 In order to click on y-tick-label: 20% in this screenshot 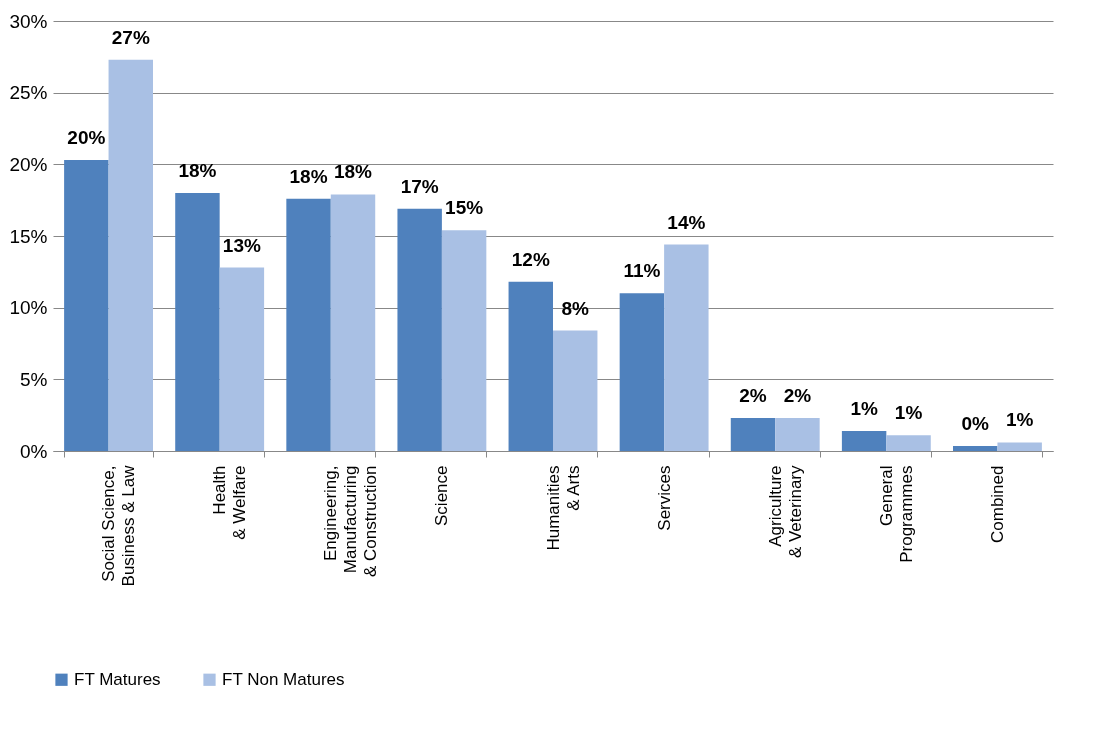, I will do `click(28, 164)`.